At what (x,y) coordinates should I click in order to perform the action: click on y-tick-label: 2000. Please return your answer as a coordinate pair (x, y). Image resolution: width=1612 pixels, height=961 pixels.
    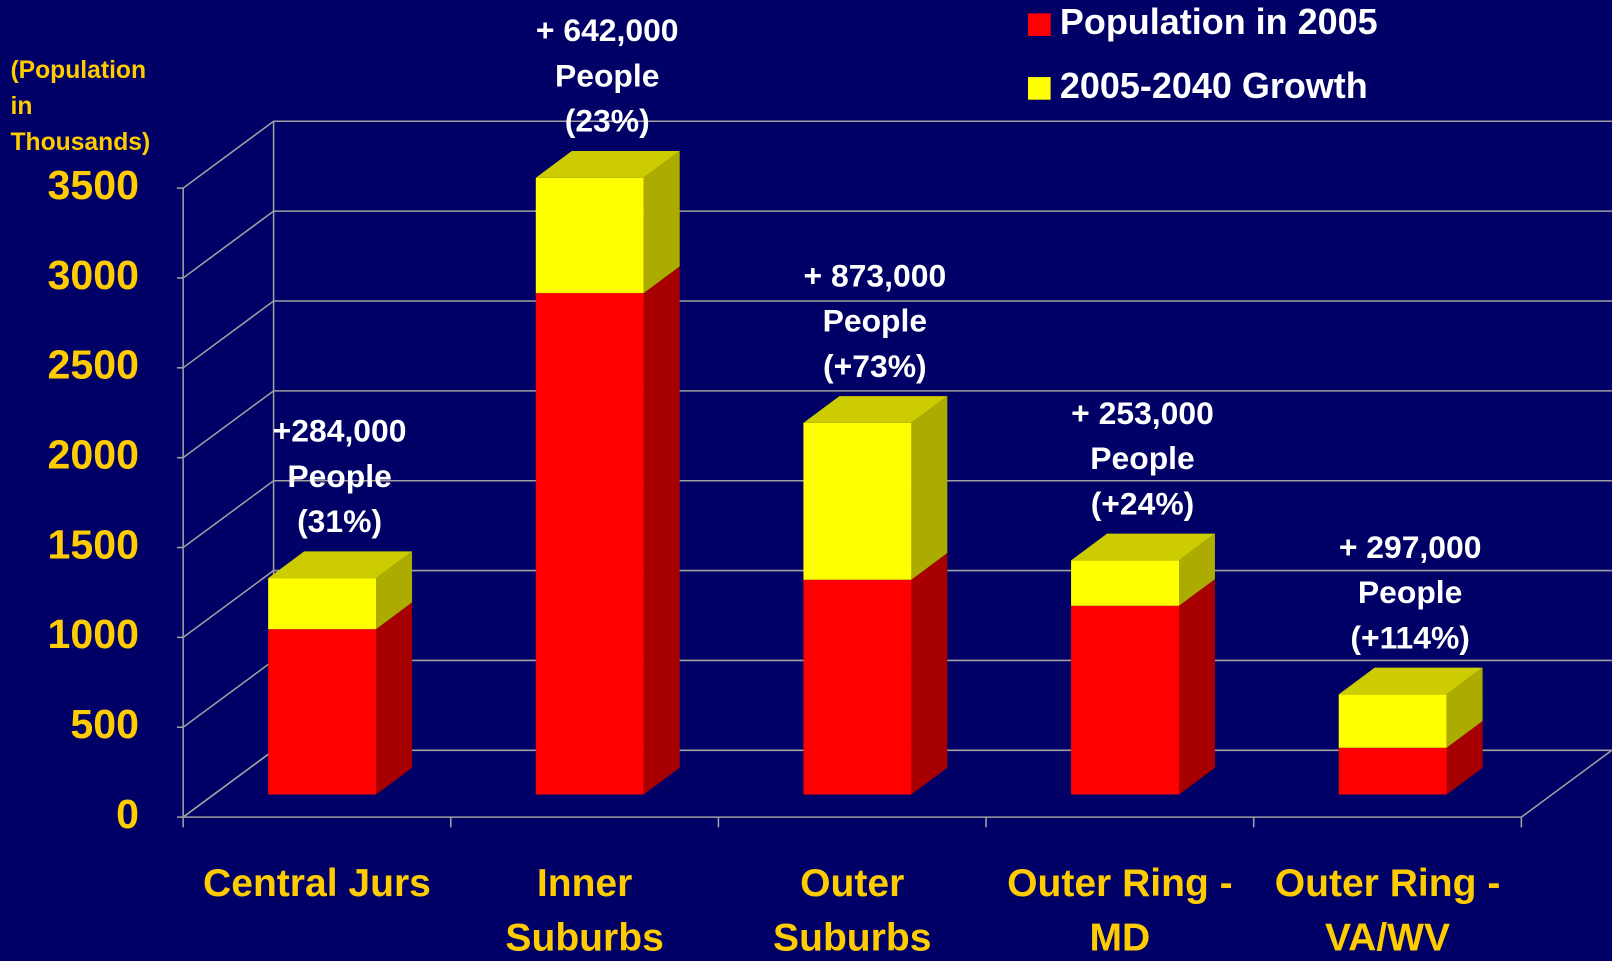
    Looking at the image, I should click on (92, 455).